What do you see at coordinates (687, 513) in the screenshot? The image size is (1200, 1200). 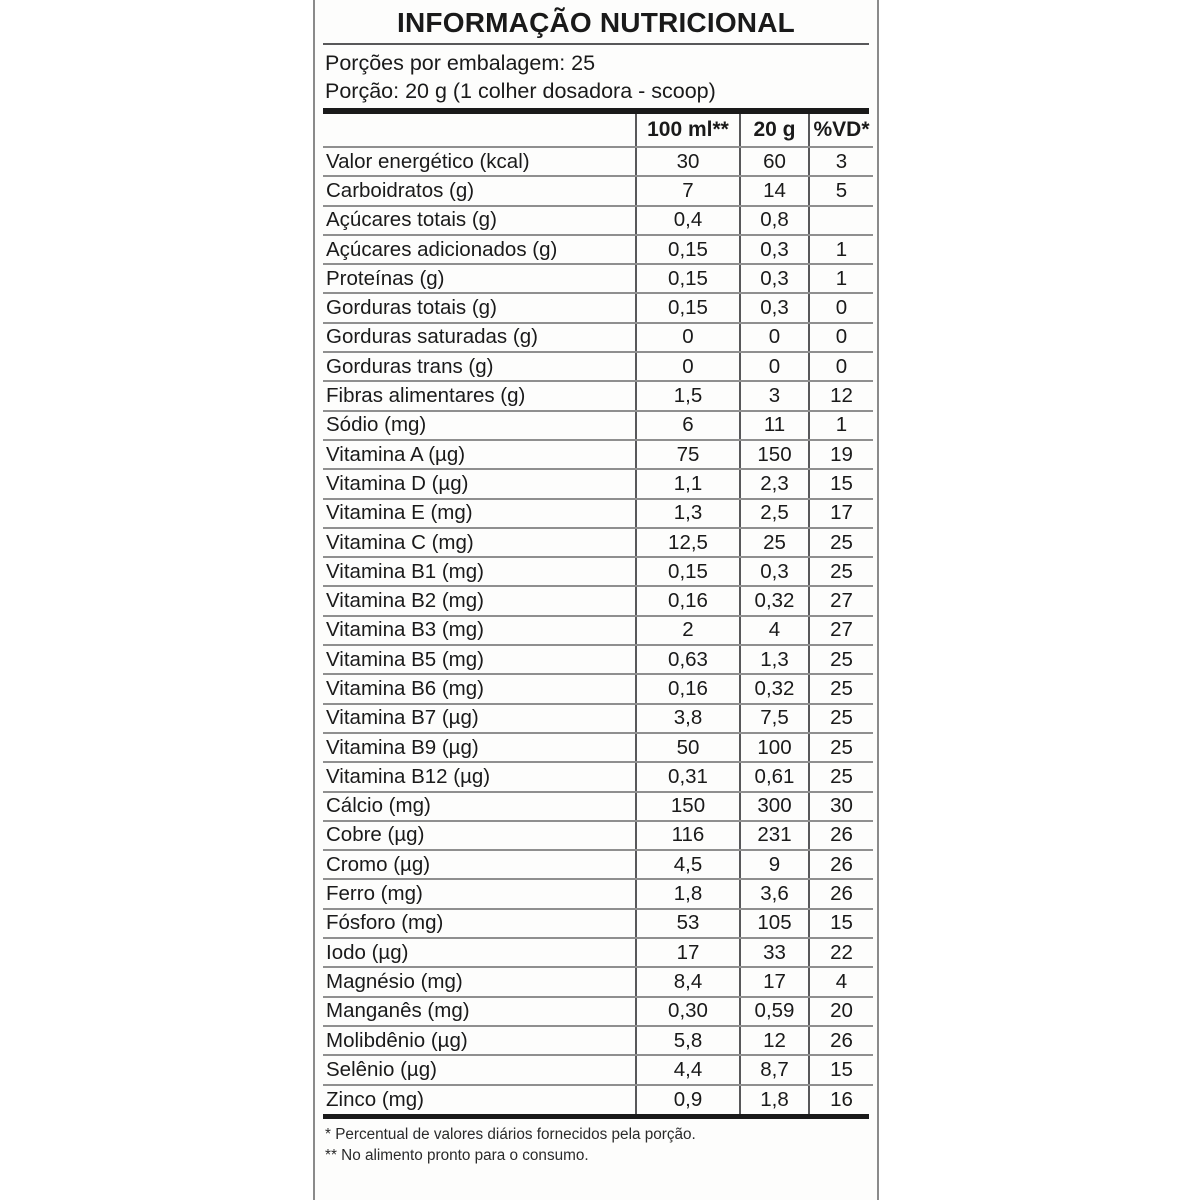 I see `nutrient-value-1: 1,3` at bounding box center [687, 513].